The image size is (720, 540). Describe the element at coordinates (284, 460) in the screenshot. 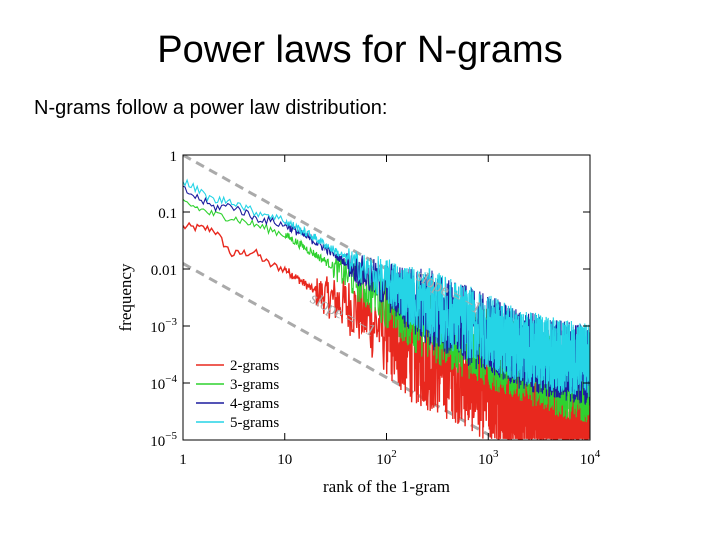

I see `x-tick-label-2: 10` at that location.